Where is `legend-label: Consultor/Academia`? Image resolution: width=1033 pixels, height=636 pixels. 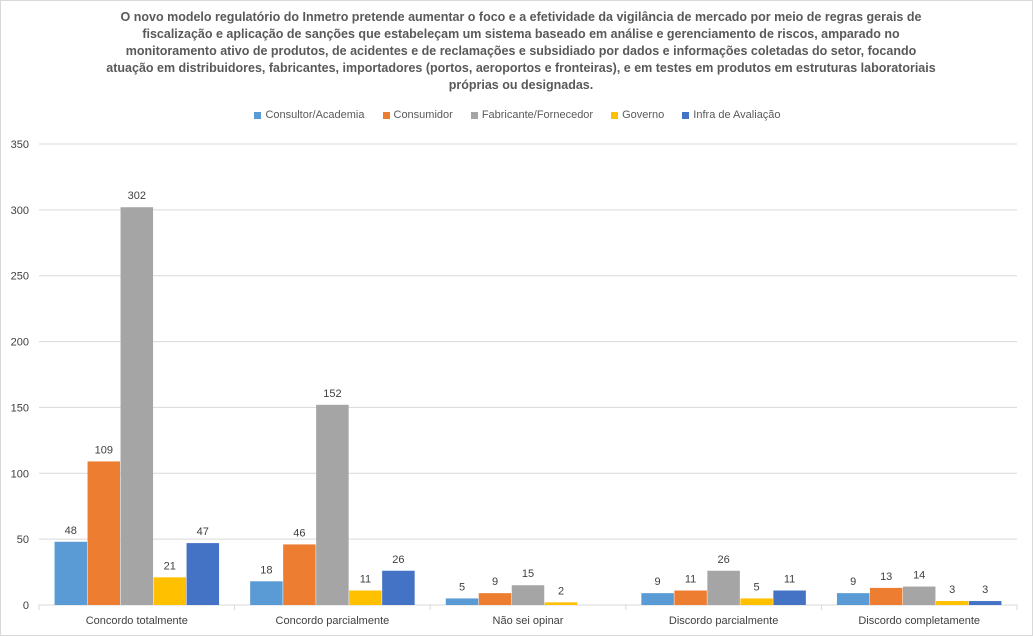
legend-label: Consultor/Academia is located at coordinates (315, 115).